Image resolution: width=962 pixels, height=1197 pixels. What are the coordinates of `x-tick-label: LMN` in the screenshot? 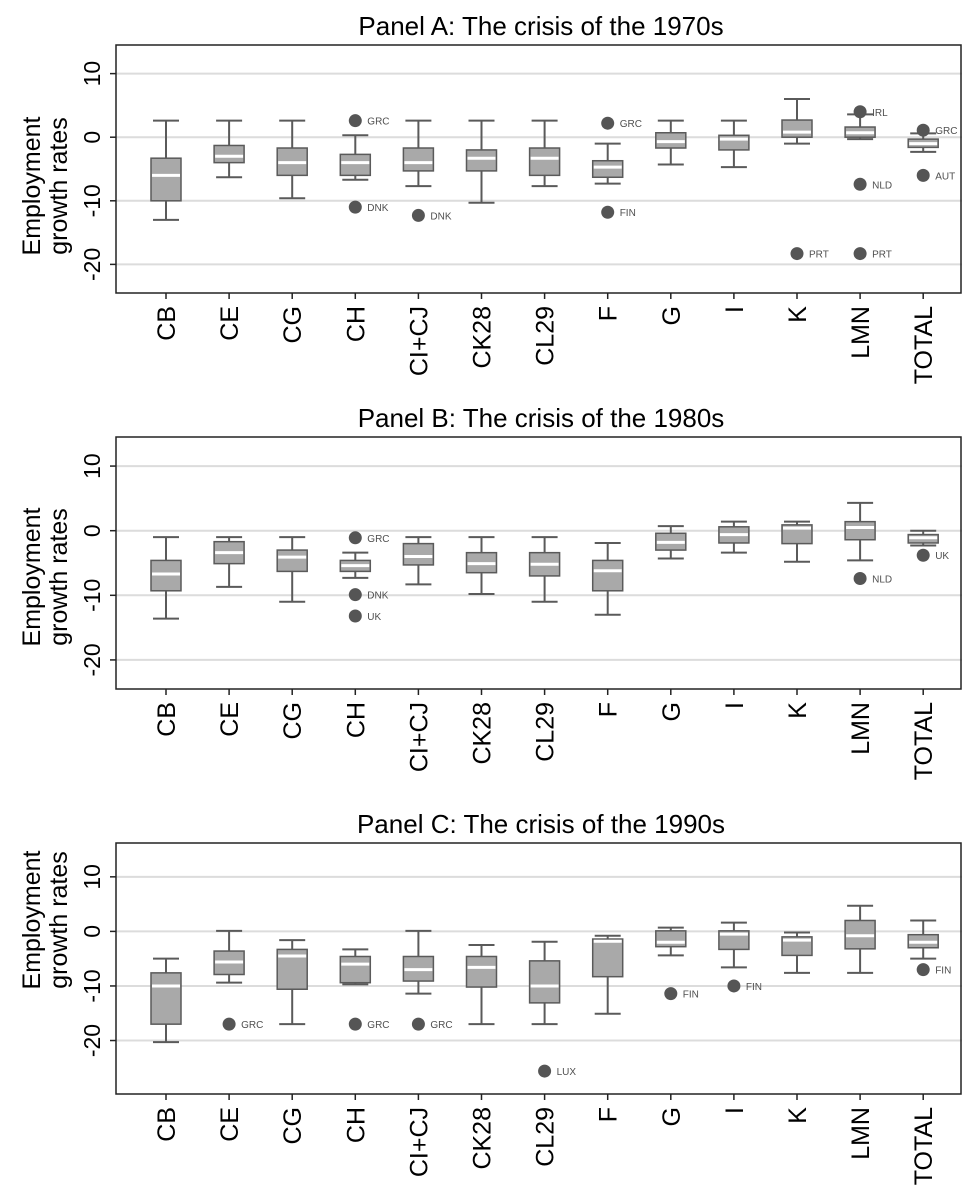 It's located at (861, 332).